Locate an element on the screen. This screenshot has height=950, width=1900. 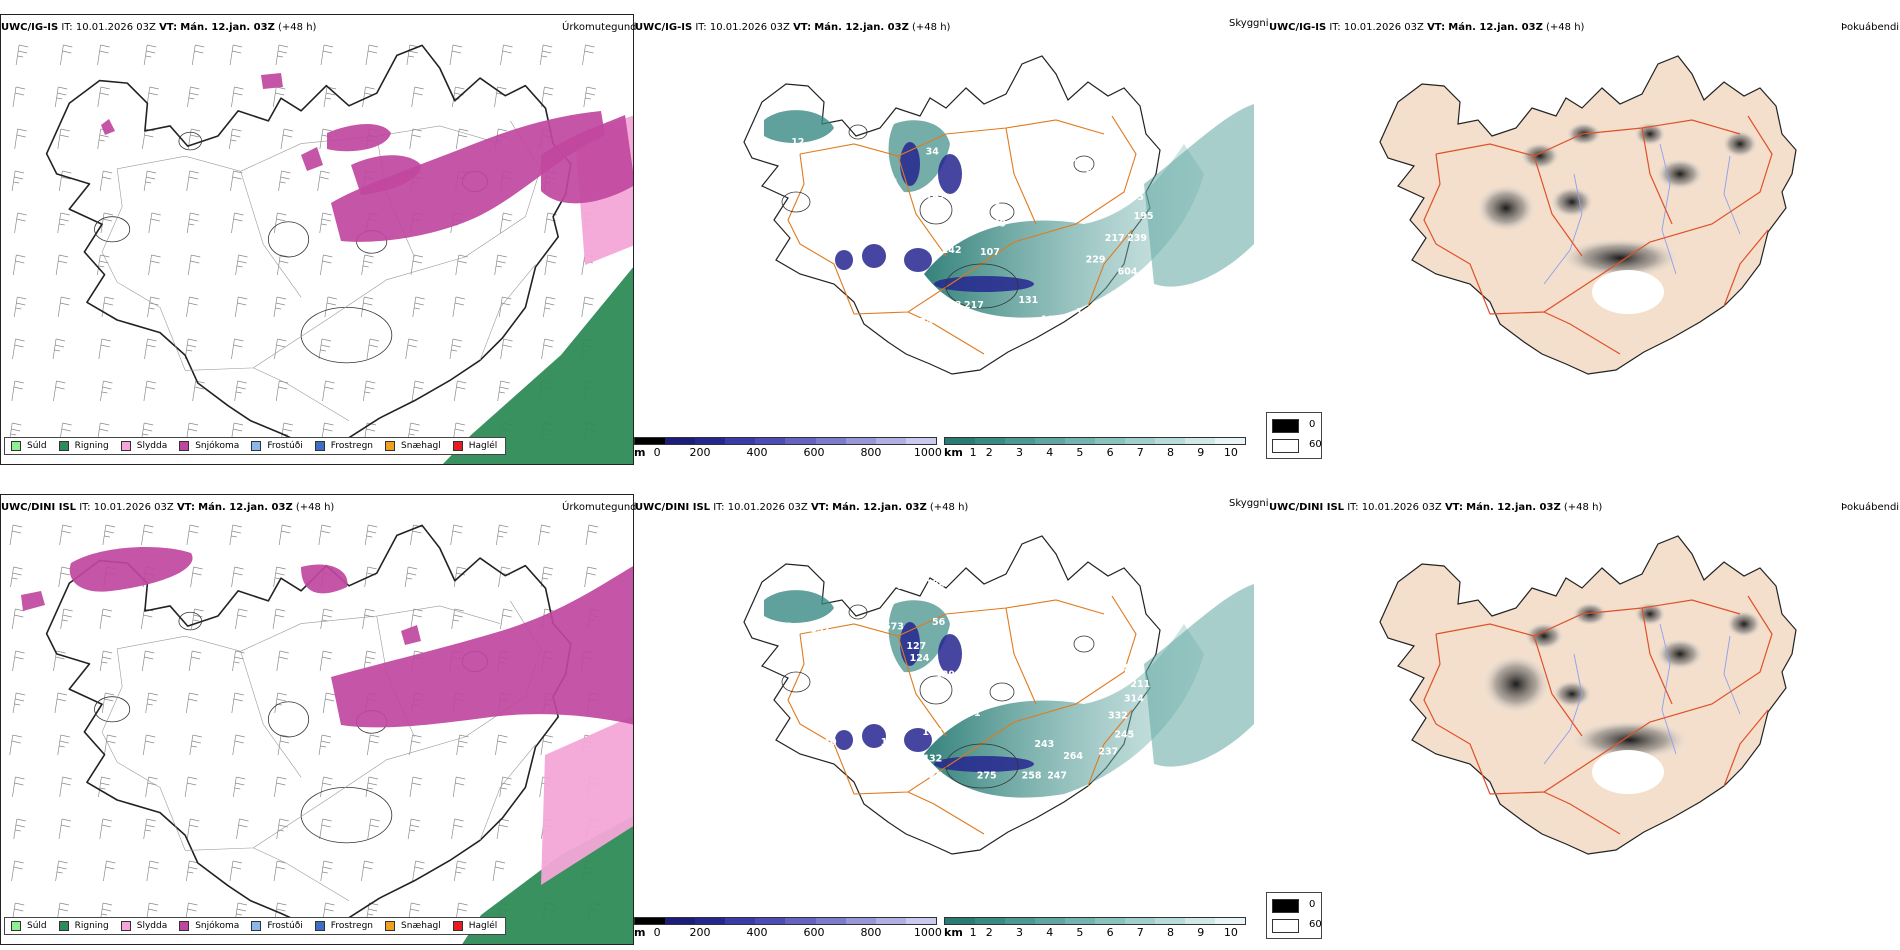
precip-legend-item: Rigning is located at coordinates (83, 926).